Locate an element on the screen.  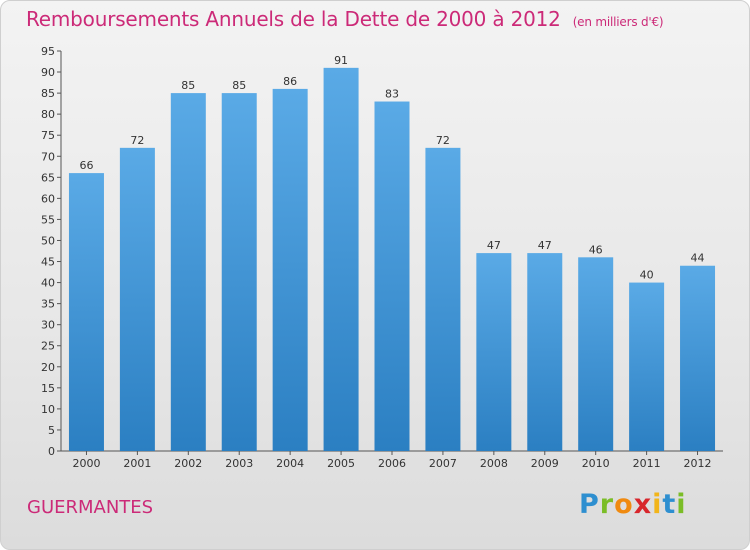
y-tick-label: 15 is located at coordinates (48, 388).